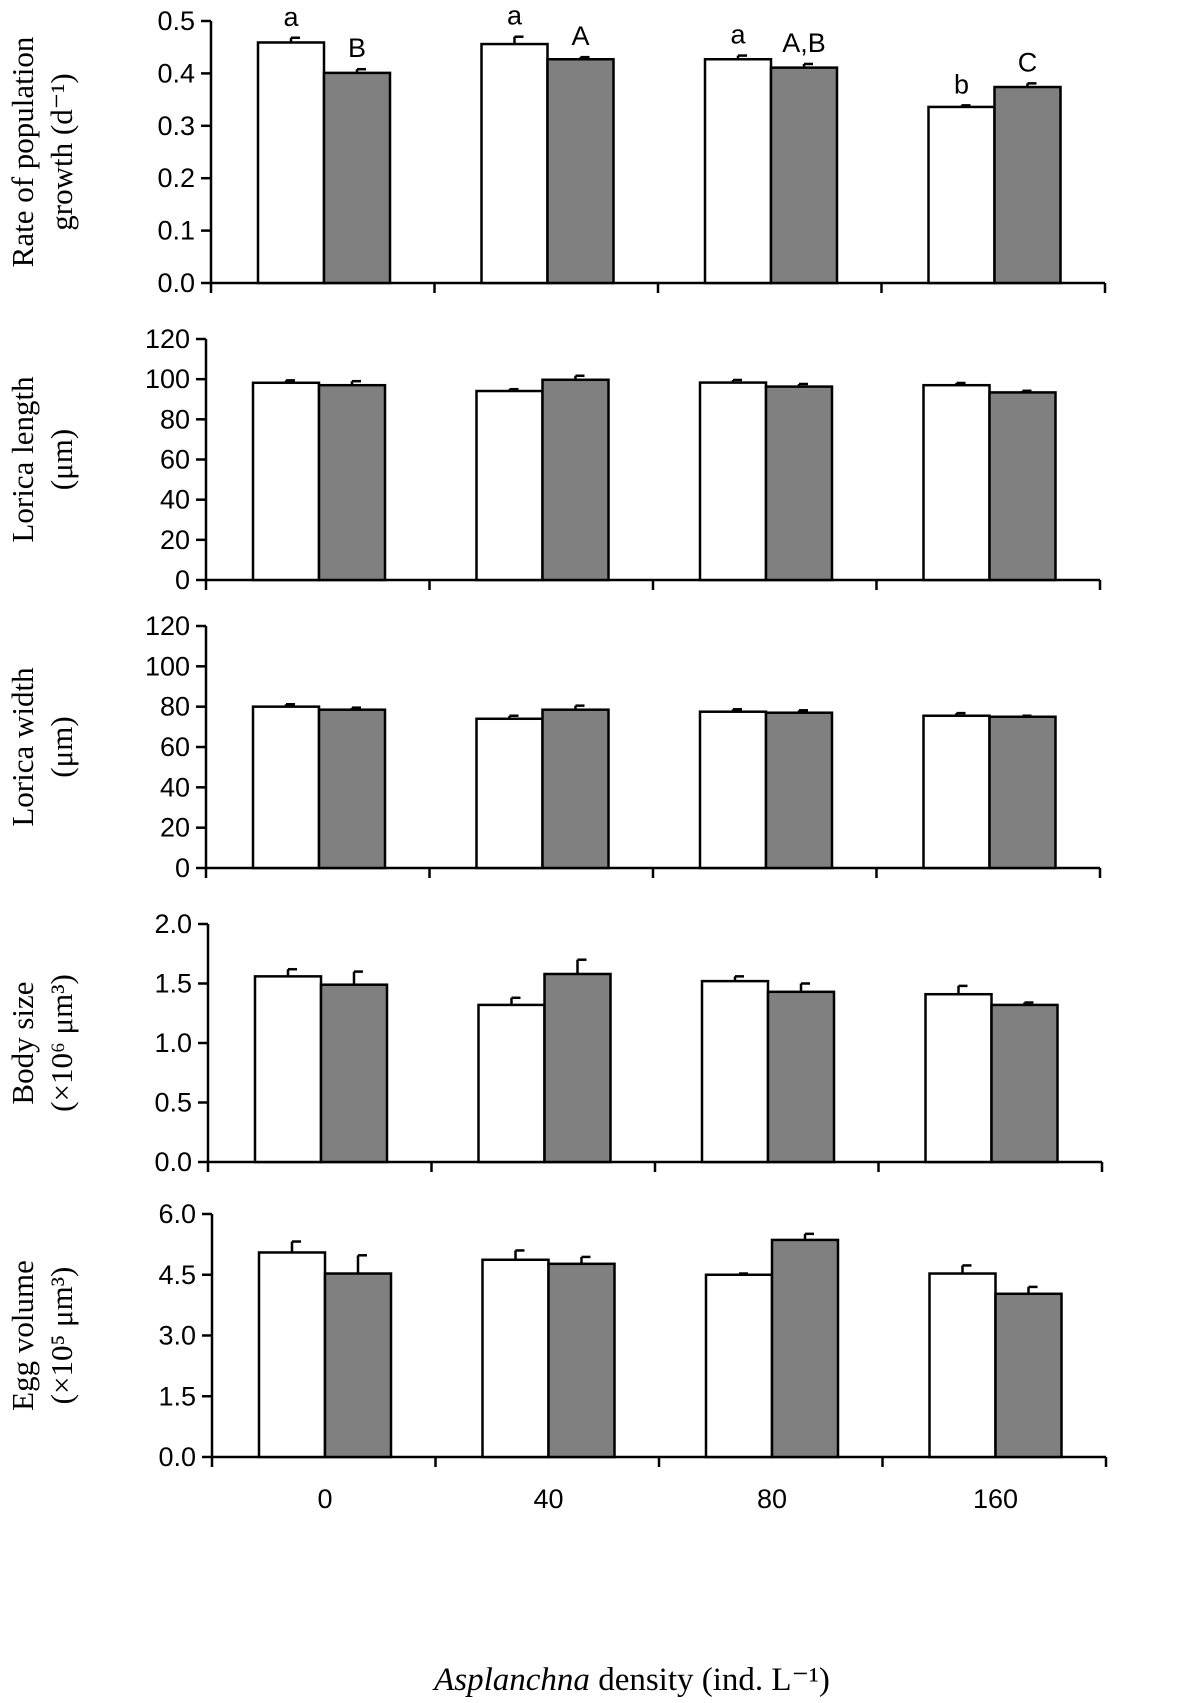 Image resolution: width=1200 pixels, height=1703 pixels. I want to click on y-axis-title: growth (d⁻¹), so click(61, 151).